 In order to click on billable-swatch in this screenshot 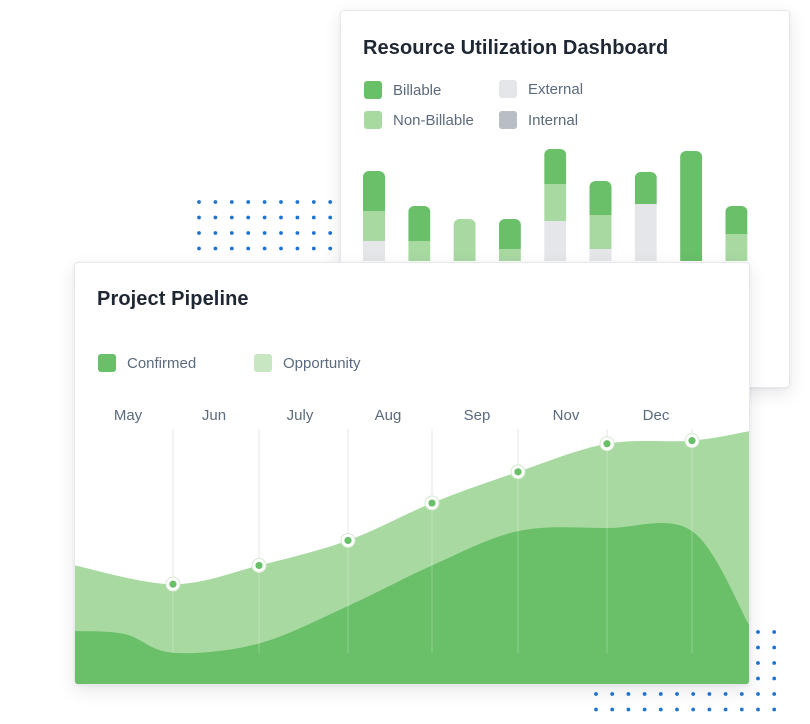, I will do `click(373, 90)`.